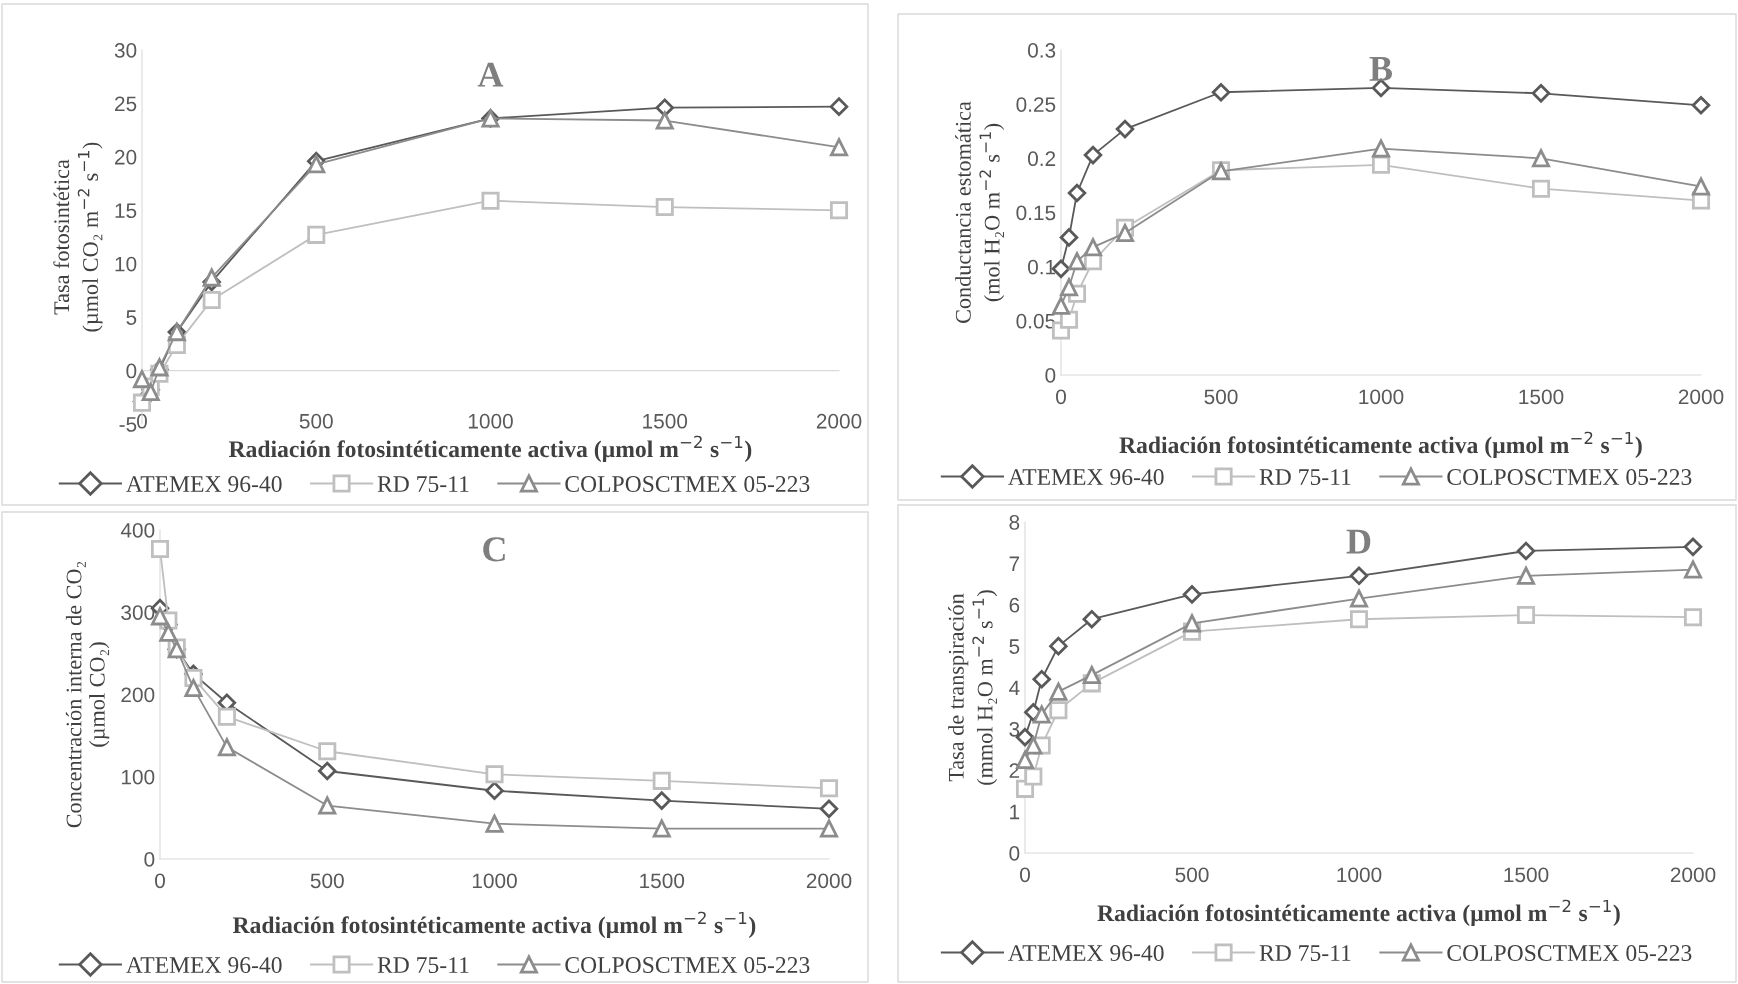  Describe the element at coordinates (126, 211) in the screenshot. I see `y-tick-label: 15` at that location.